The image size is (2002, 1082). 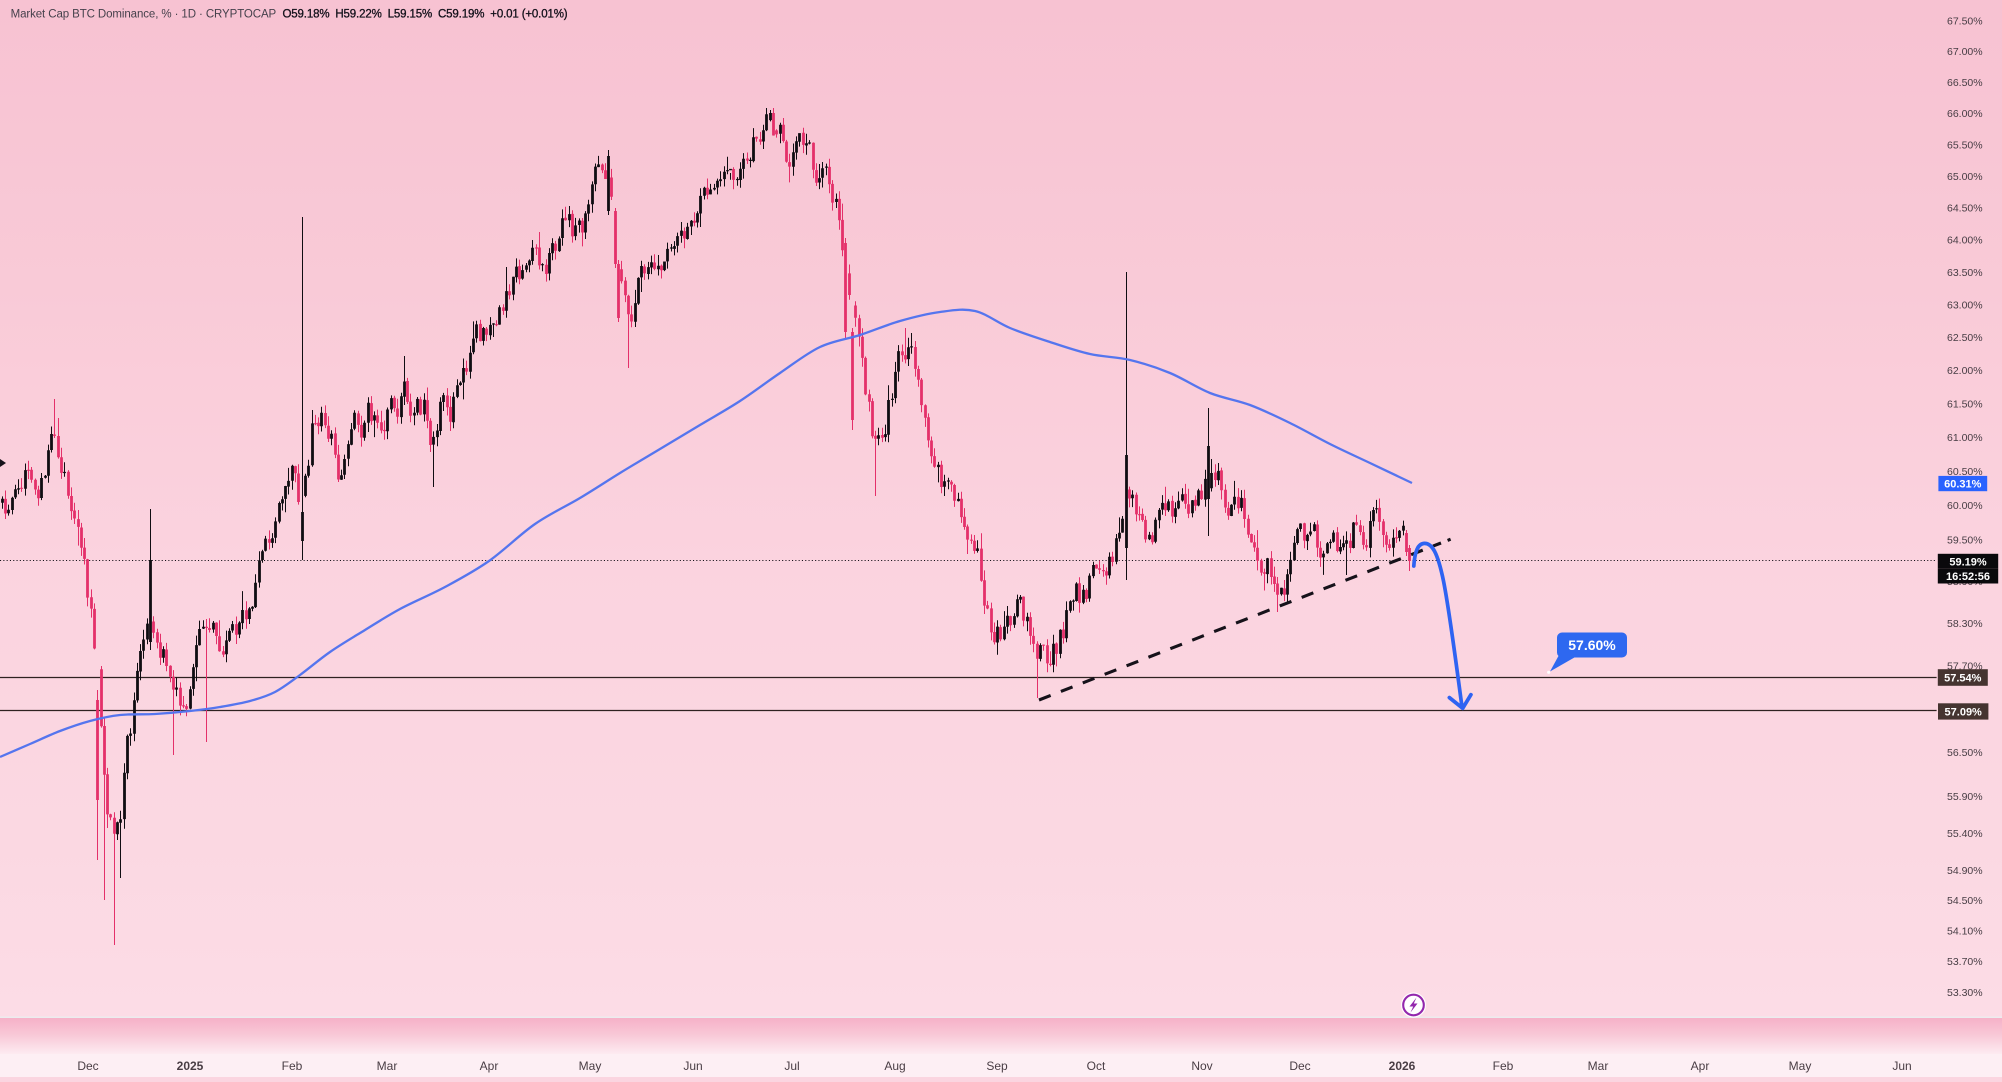 I want to click on svg-text: 62.00%, so click(x=1965, y=371).